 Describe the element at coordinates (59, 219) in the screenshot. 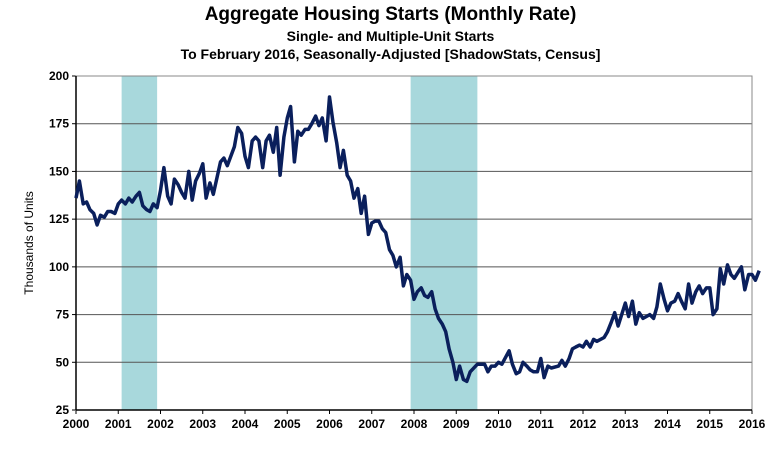

I see `y-tick-label: 125` at that location.